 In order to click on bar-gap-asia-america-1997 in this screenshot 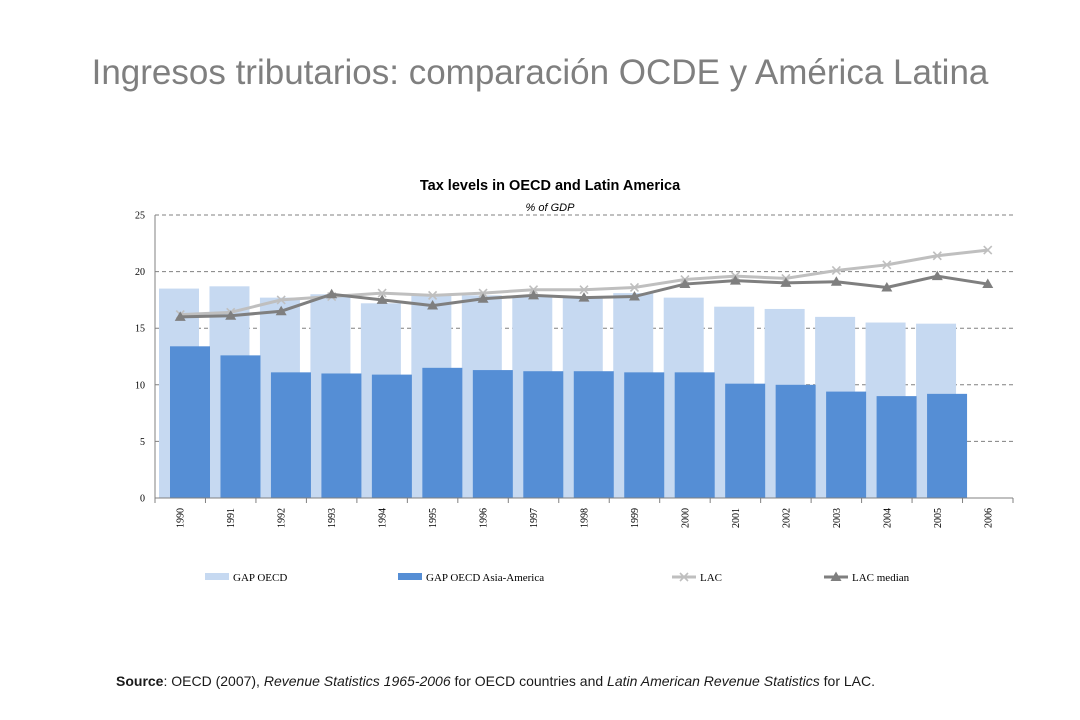, I will do `click(543, 434)`.